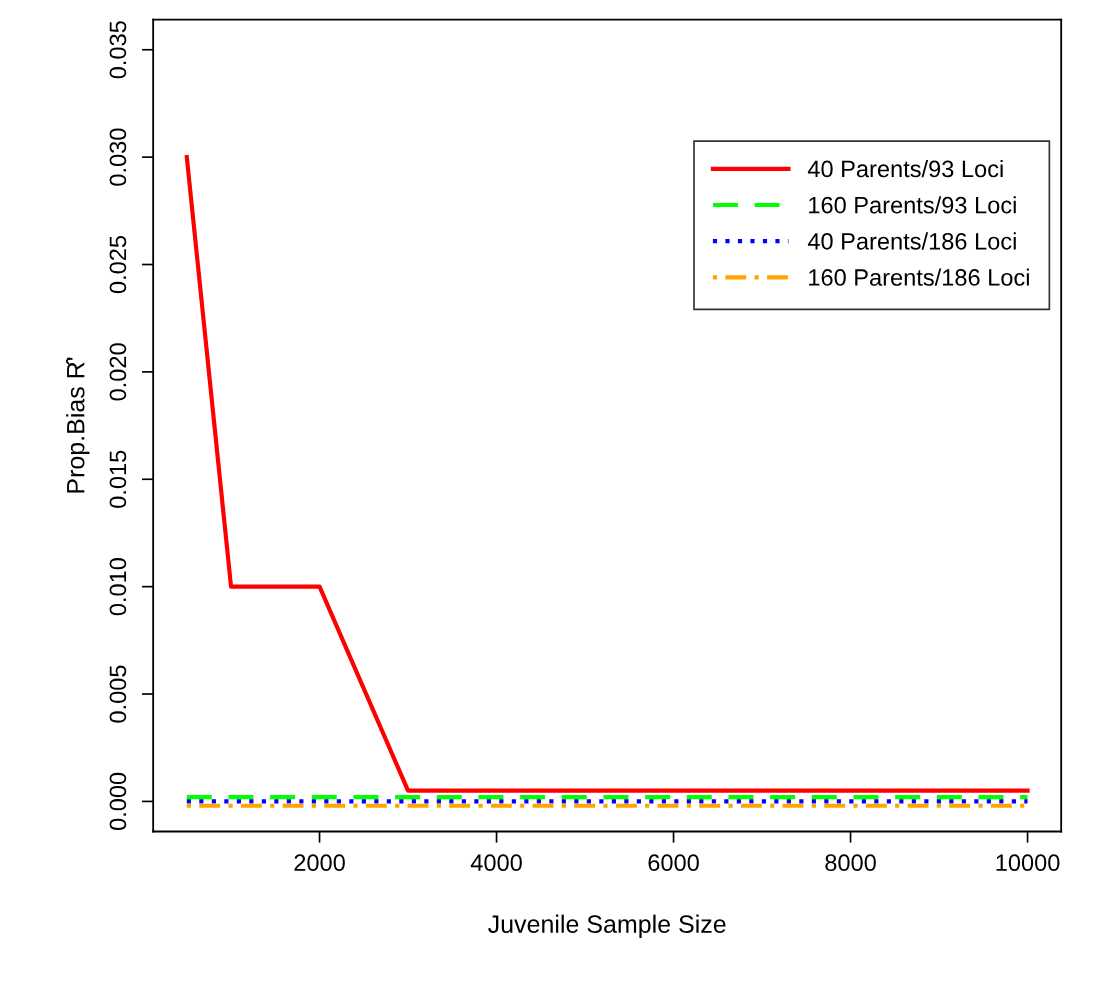 The width and height of the screenshot is (1094, 984). What do you see at coordinates (919, 277) in the screenshot?
I see `legend-label: 160 Parents/186 Loci` at bounding box center [919, 277].